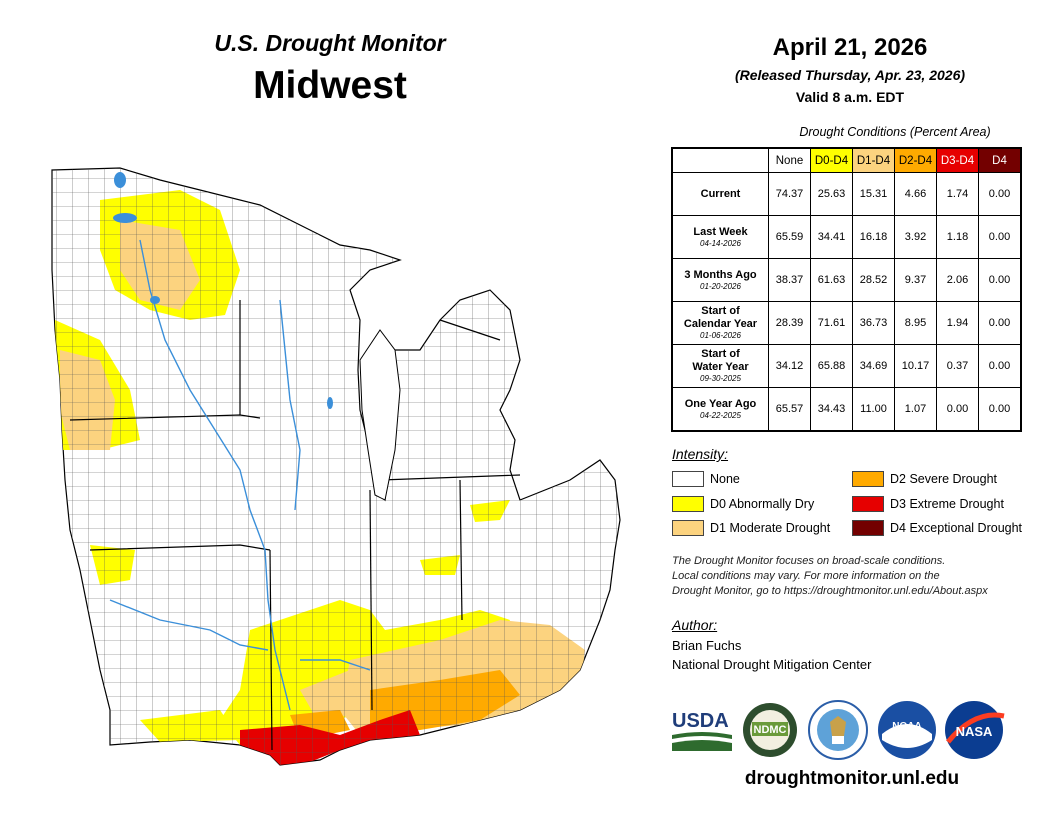 The image size is (1056, 816). What do you see at coordinates (695, 625) in the screenshot?
I see `author-title: Author:` at bounding box center [695, 625].